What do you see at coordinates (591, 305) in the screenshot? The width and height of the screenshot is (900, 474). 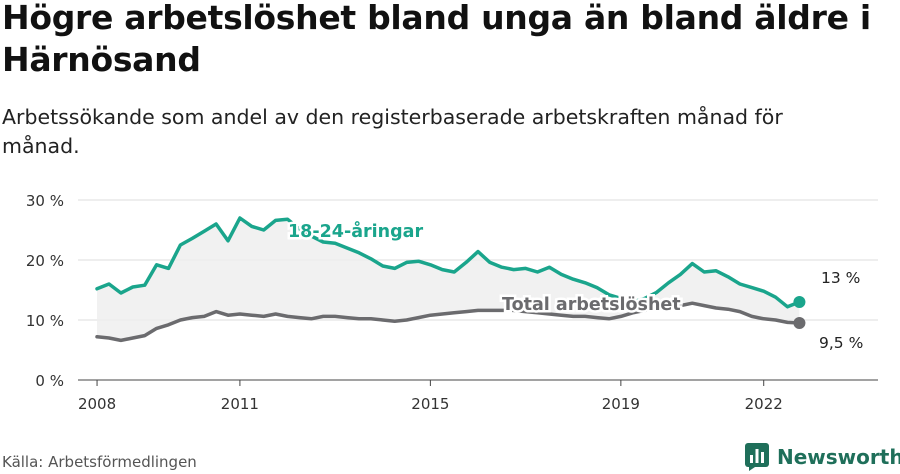 I see `series-label-total: Total arbetslöshet` at bounding box center [591, 305].